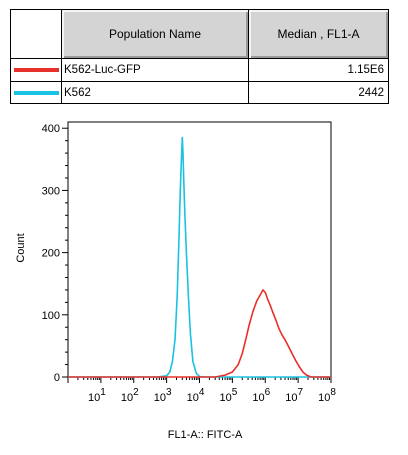 This screenshot has height=455, width=408. What do you see at coordinates (205, 435) in the screenshot?
I see `x-axis-label: FL1-A:: FITC-A` at bounding box center [205, 435].